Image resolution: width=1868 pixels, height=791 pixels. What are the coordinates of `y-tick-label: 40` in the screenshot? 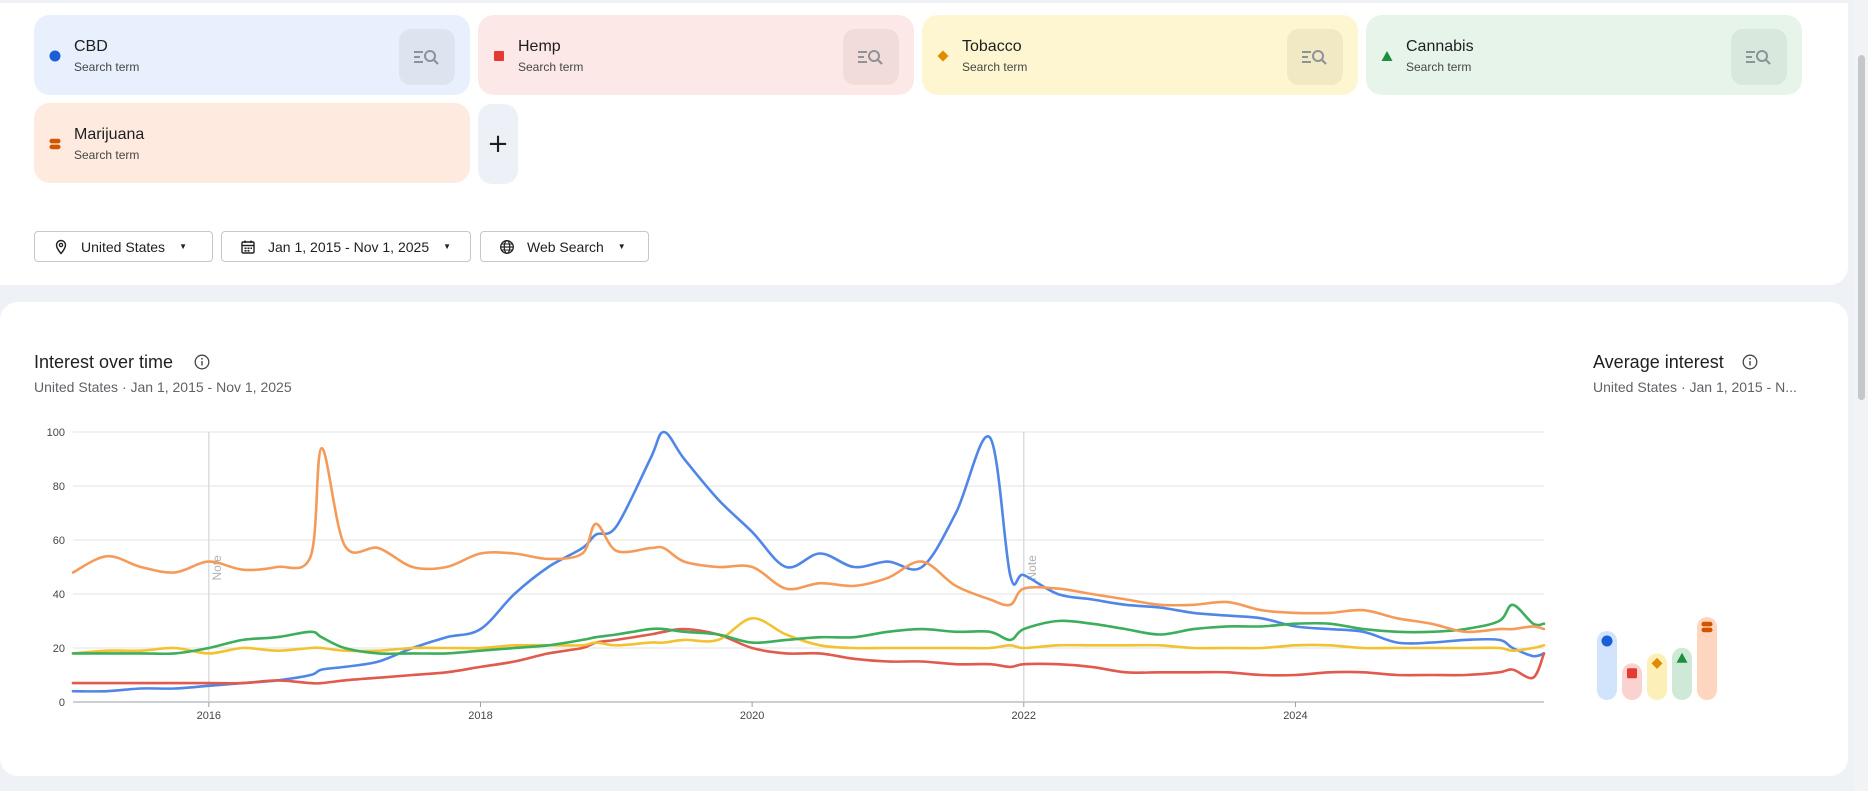 It's located at (59, 595).